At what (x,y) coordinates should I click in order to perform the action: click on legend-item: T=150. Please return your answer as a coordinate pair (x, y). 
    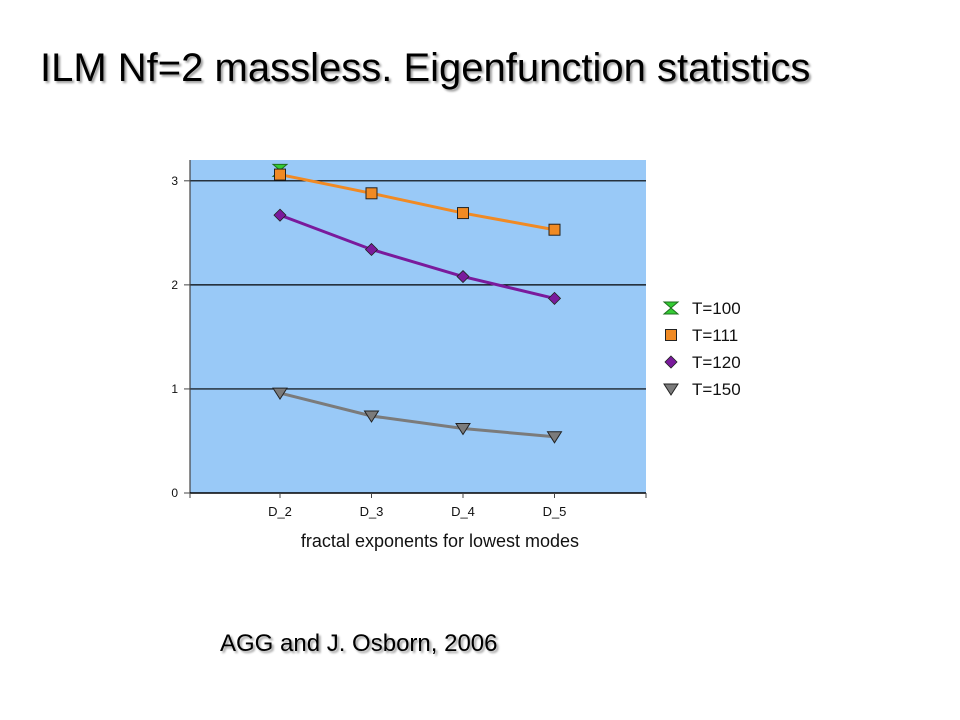
    Looking at the image, I should click on (702, 389).